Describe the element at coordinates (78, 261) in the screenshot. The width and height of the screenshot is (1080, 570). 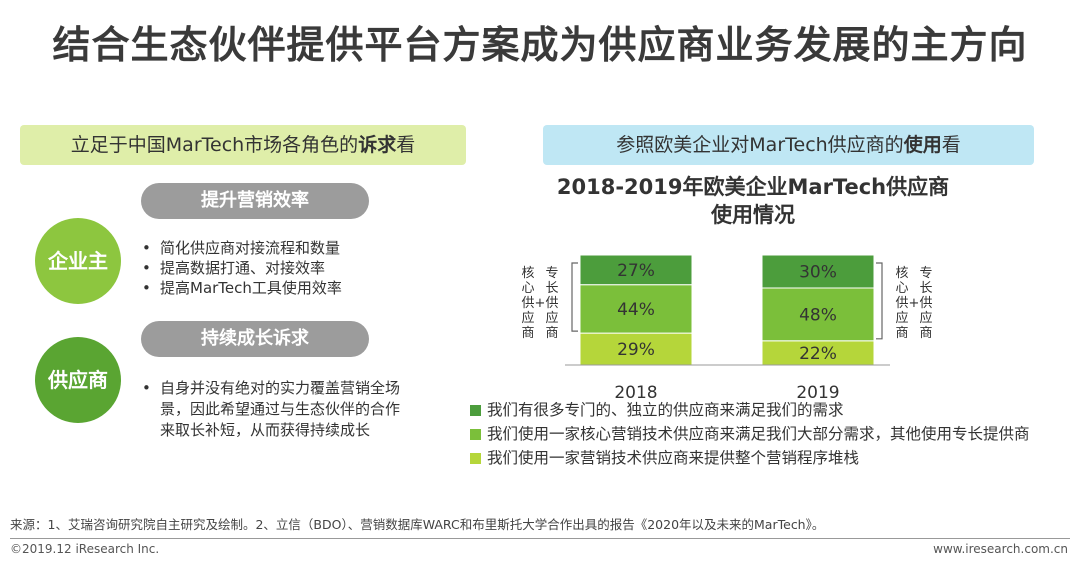
I see `enterprise-circle: 企业主` at that location.